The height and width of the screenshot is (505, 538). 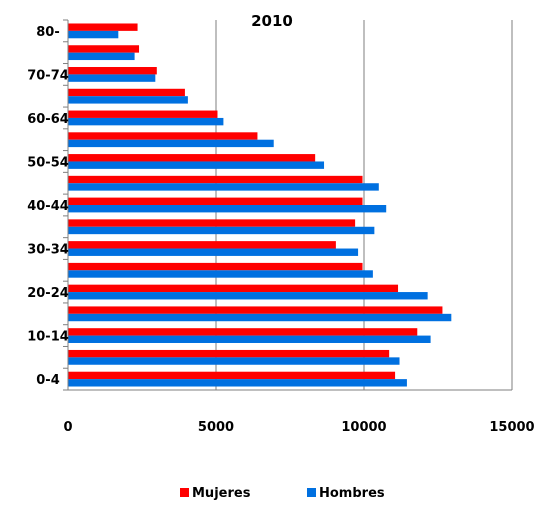 What do you see at coordinates (221, 493) in the screenshot?
I see `legend-label-mujeres: Mujeres` at bounding box center [221, 493].